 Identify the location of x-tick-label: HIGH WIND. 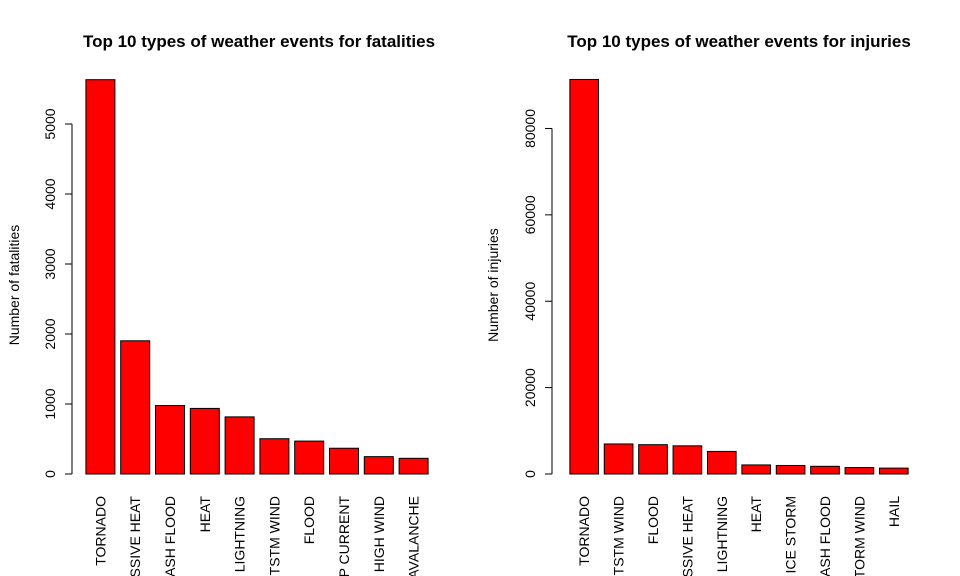
(379, 534).